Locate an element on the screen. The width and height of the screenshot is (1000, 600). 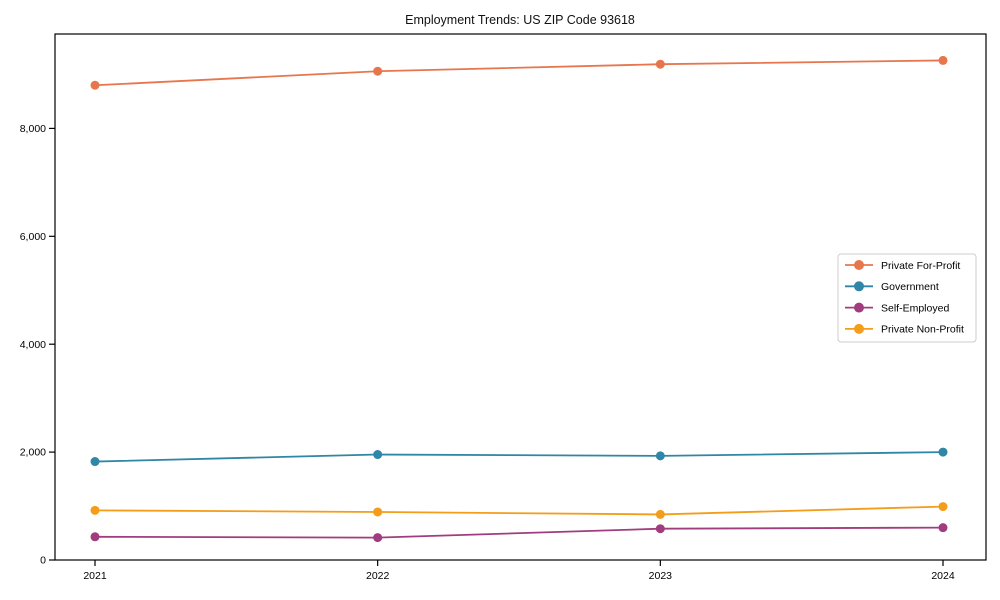
legend-marker-private-for-profit is located at coordinates (859, 265).